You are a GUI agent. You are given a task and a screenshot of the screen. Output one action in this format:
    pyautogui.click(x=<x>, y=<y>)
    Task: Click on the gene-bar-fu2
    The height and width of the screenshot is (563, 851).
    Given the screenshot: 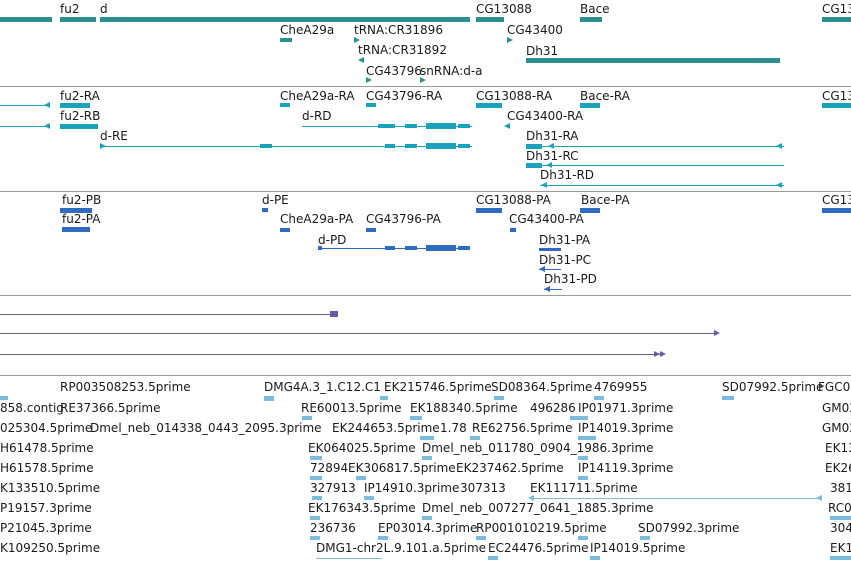 What is the action you would take?
    pyautogui.click(x=78, y=19)
    